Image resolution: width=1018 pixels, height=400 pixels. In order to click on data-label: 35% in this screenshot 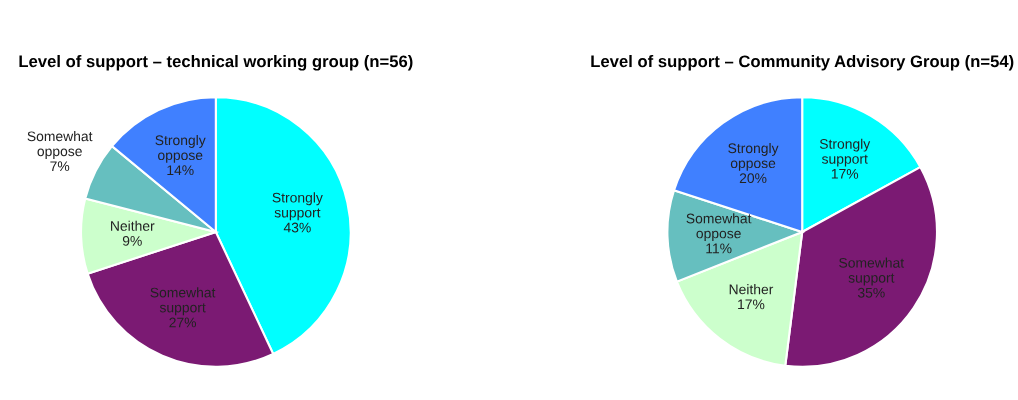, I will do `click(871, 292)`.